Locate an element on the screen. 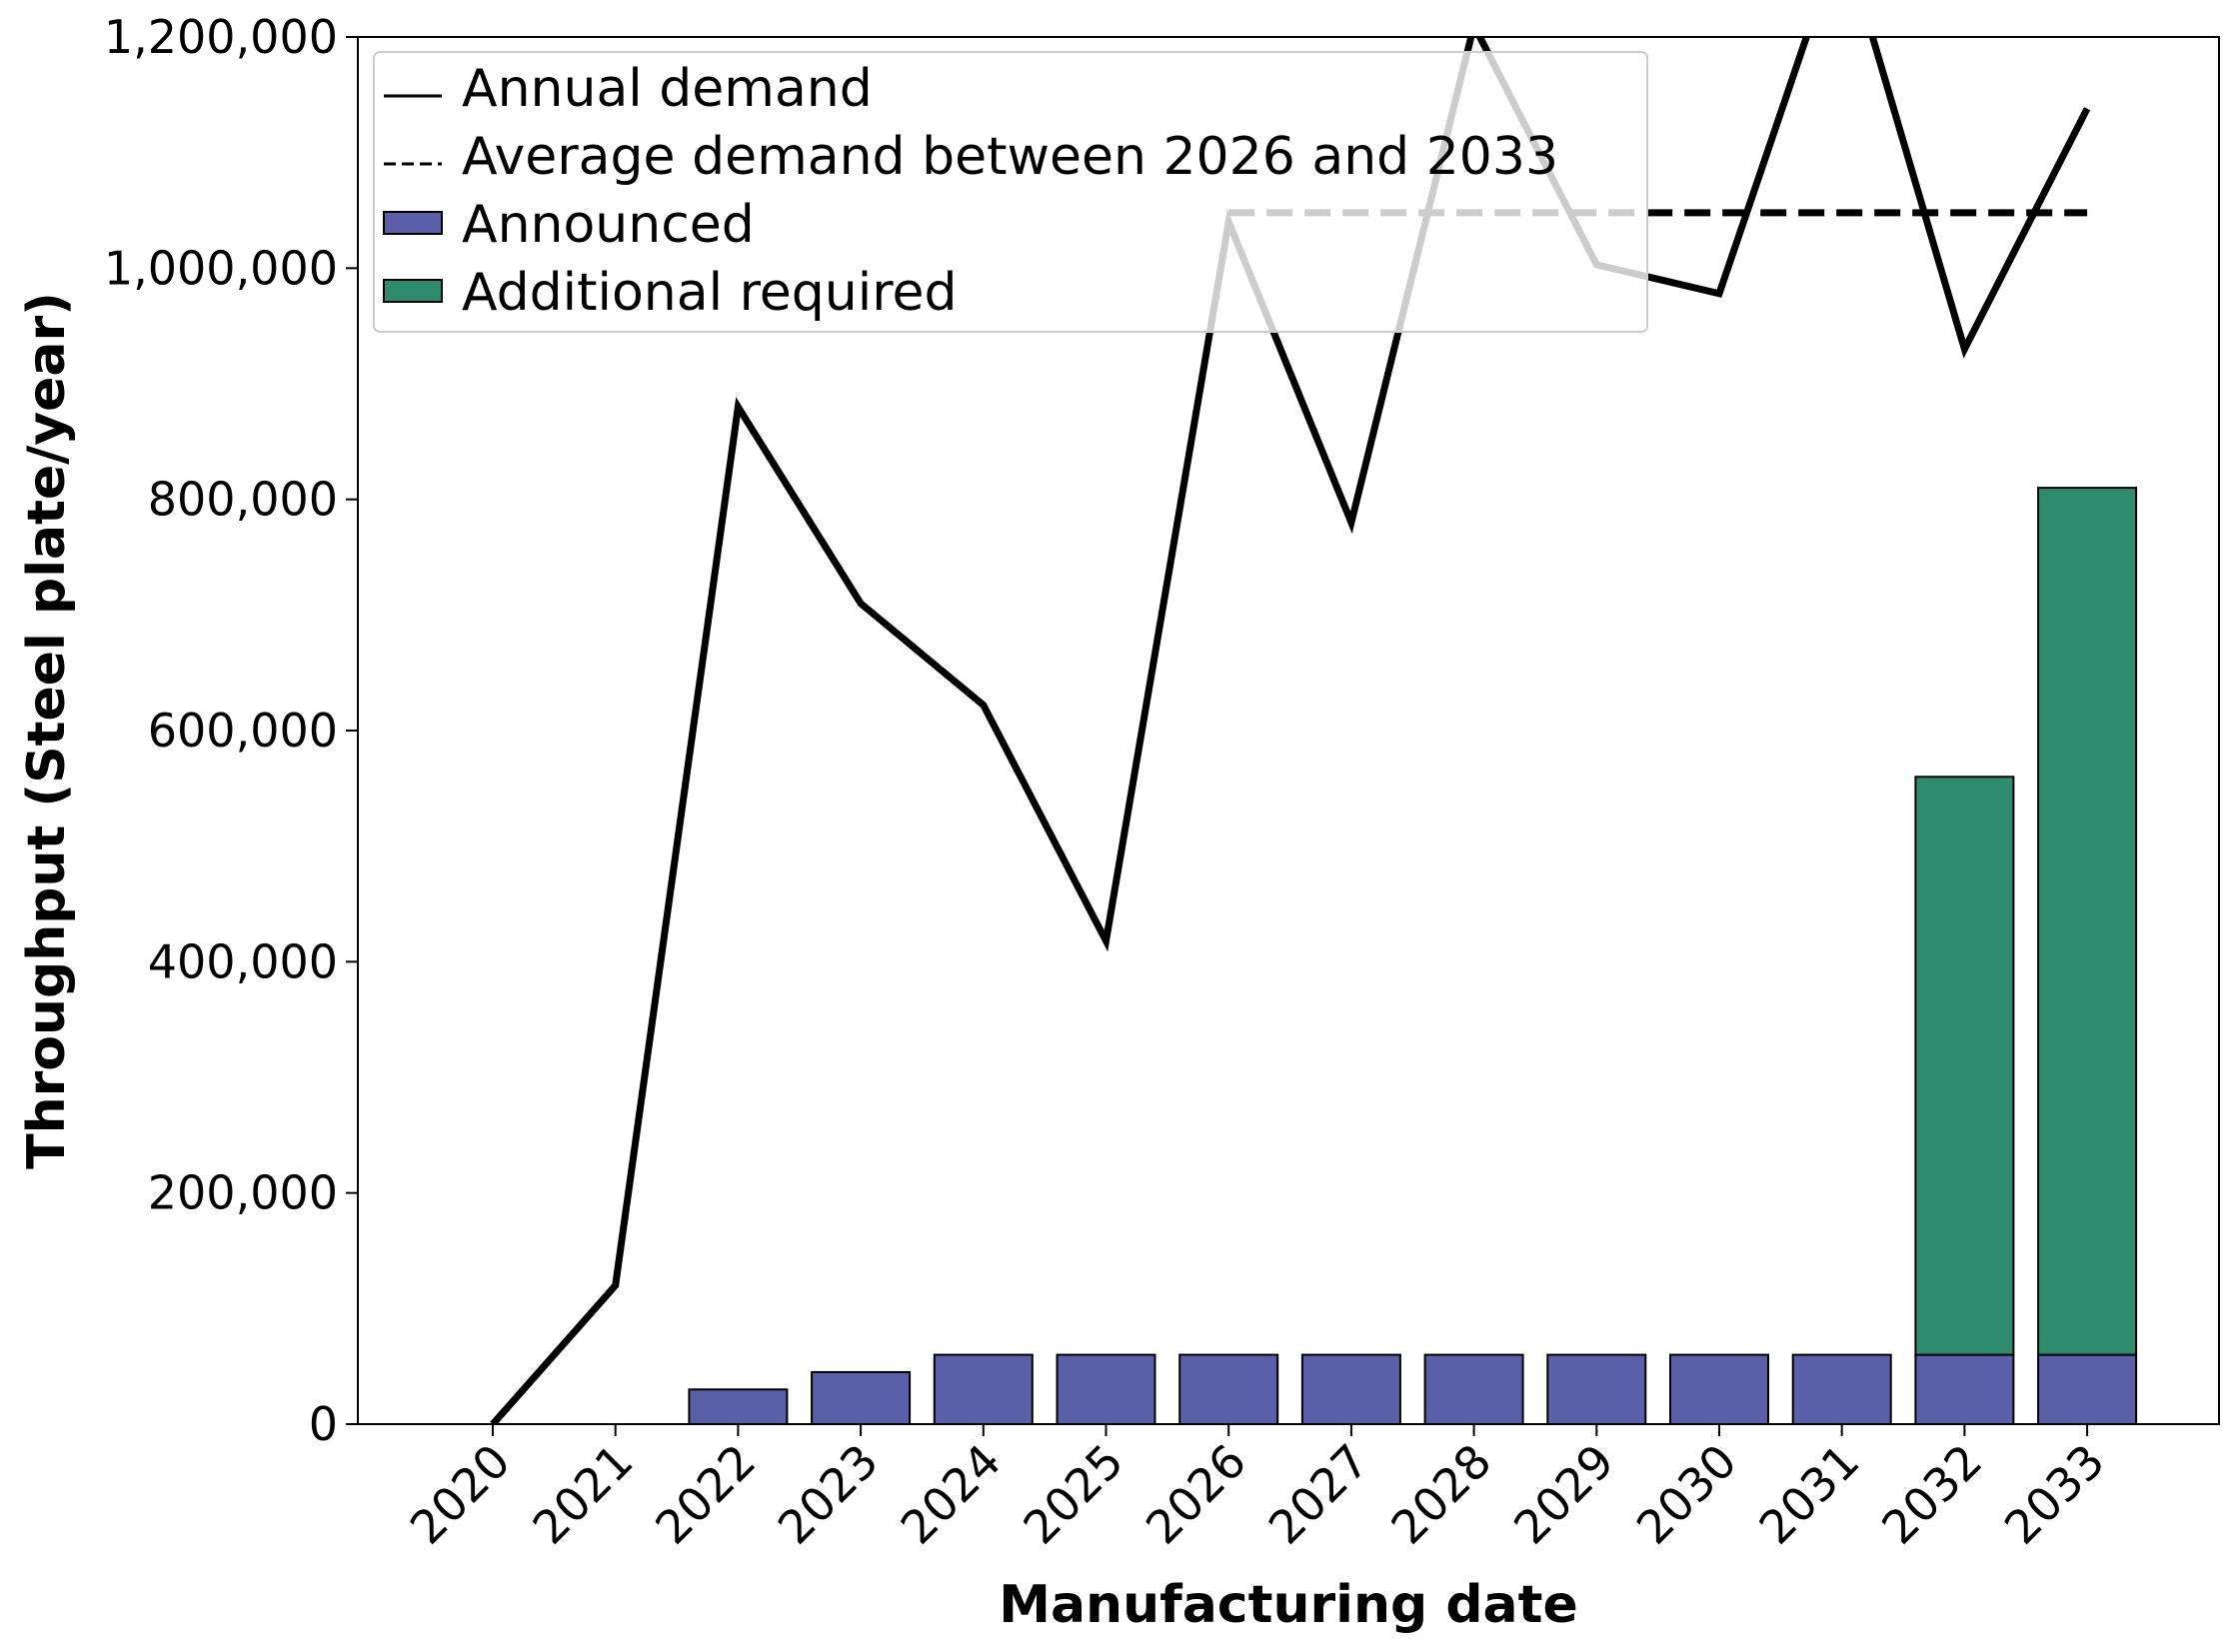 The height and width of the screenshot is (1652, 2238). y-axis-title: Throughput (Steel plate/year) is located at coordinates (47, 730).